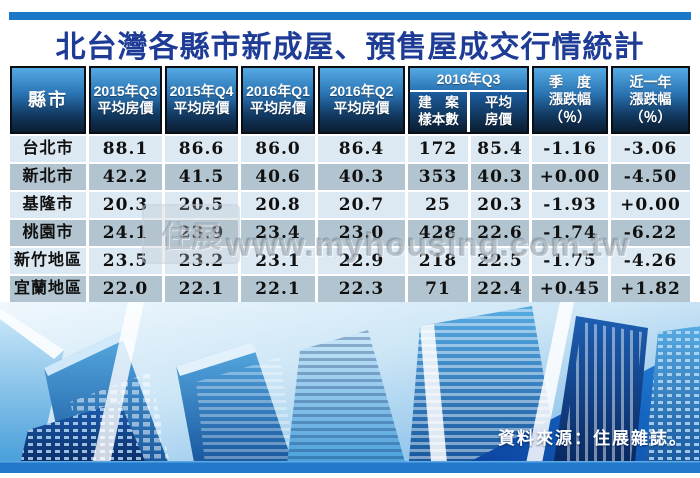 This screenshot has width=700, height=478. What do you see at coordinates (48, 289) in the screenshot?
I see `county-cell: 宜蘭地區` at bounding box center [48, 289].